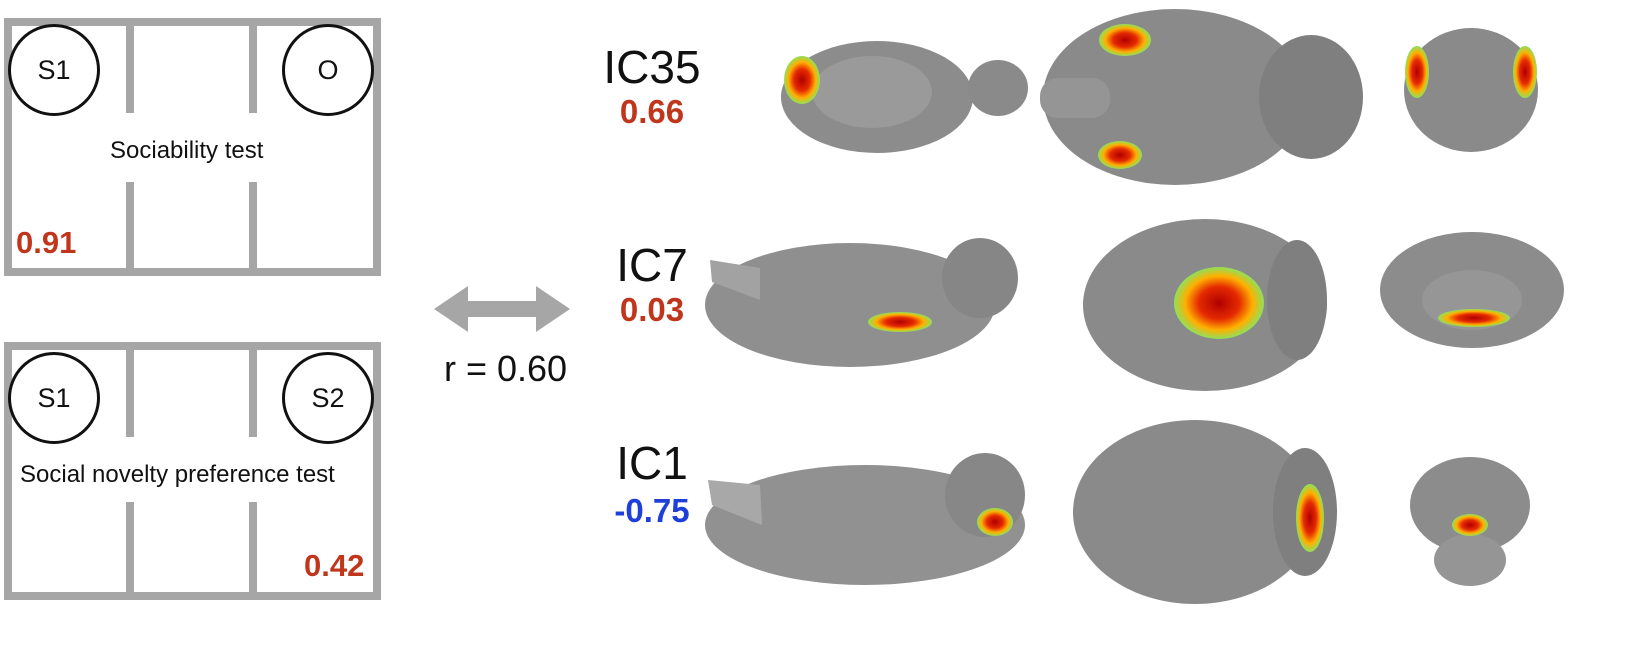 The width and height of the screenshot is (1650, 651). What do you see at coordinates (177, 474) in the screenshot?
I see `test-label: Social novelty preference test` at bounding box center [177, 474].